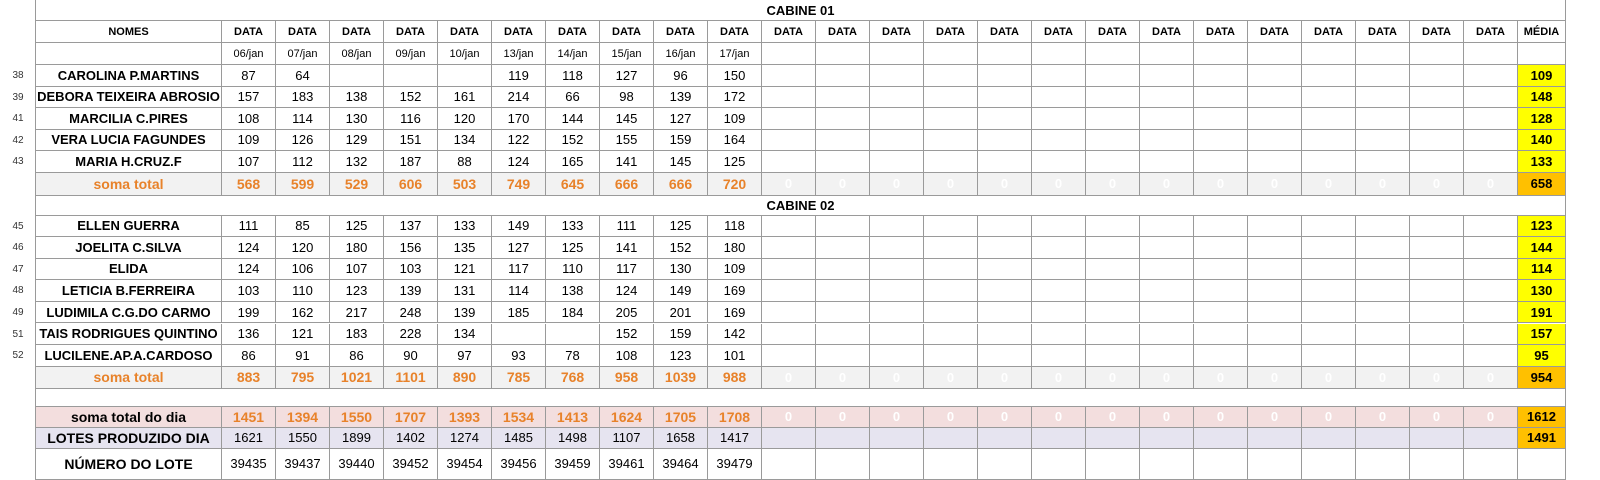 This screenshot has height=480, width=1600. I want to click on table-cell: 96, so click(681, 76).